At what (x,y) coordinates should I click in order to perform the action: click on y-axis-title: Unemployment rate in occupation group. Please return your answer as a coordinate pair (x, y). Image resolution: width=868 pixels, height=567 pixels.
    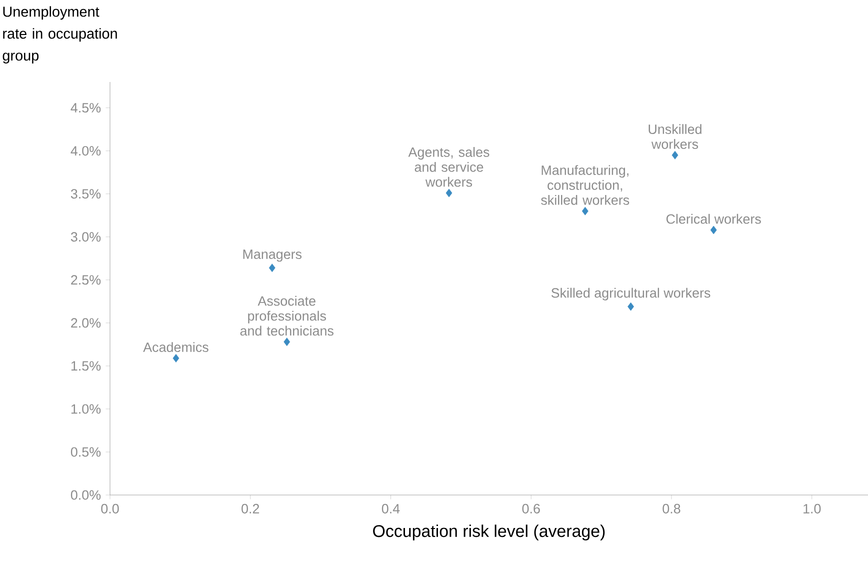
    Looking at the image, I should click on (59, 35).